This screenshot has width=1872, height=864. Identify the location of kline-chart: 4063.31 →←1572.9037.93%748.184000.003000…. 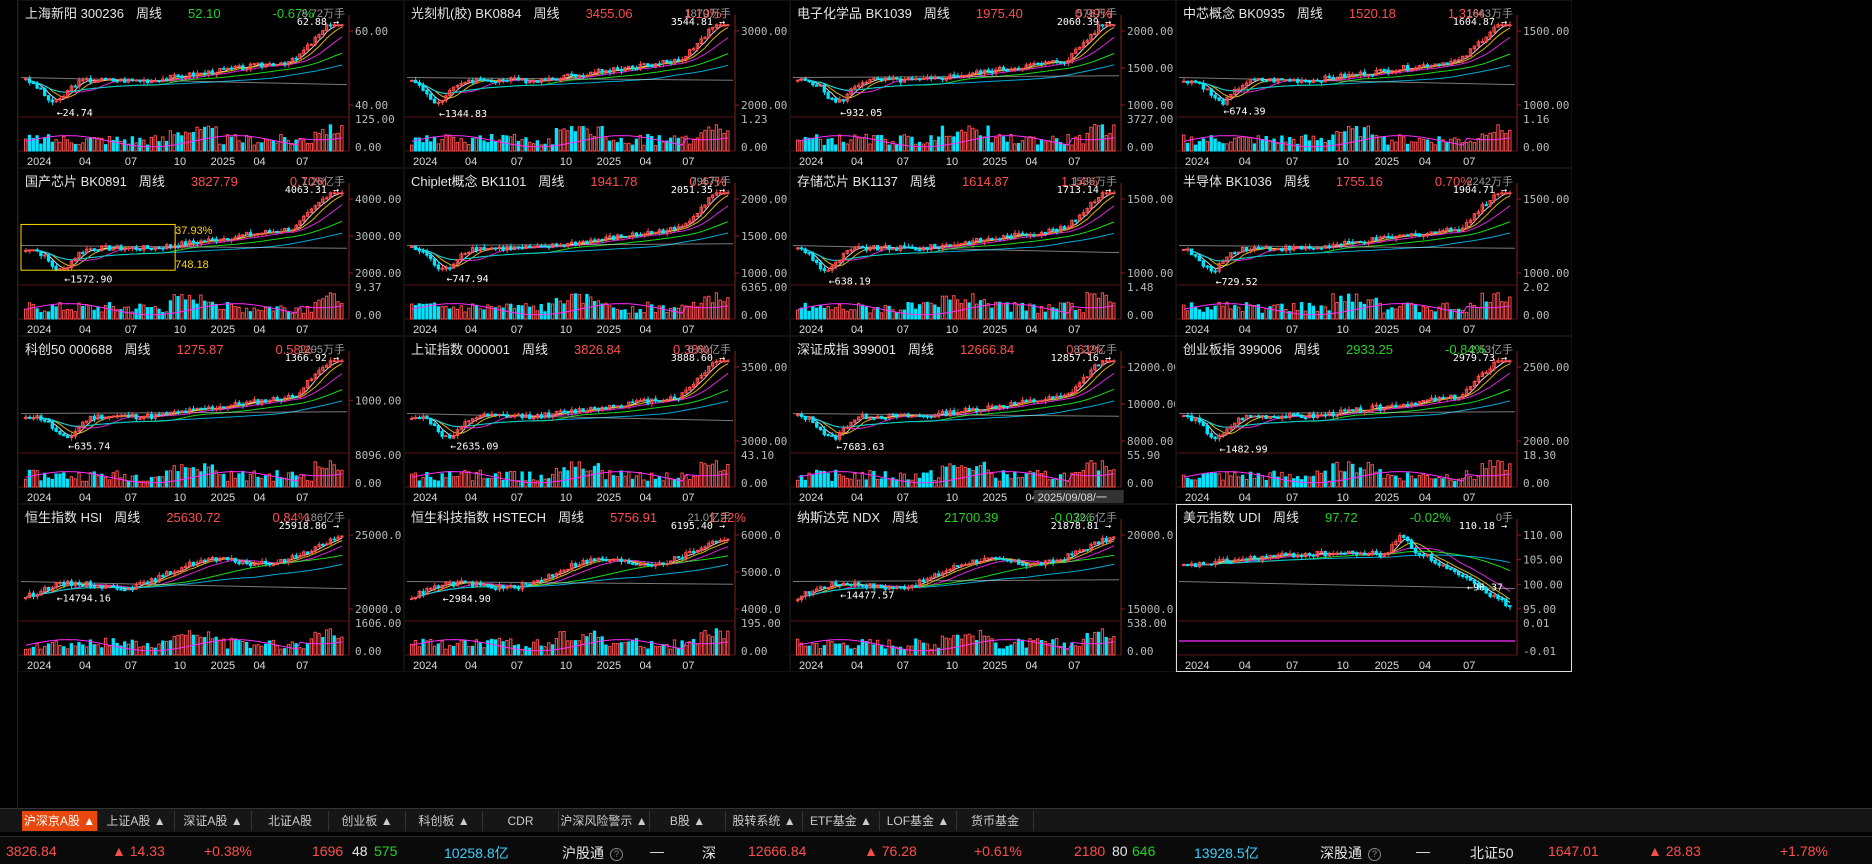
(211, 252).